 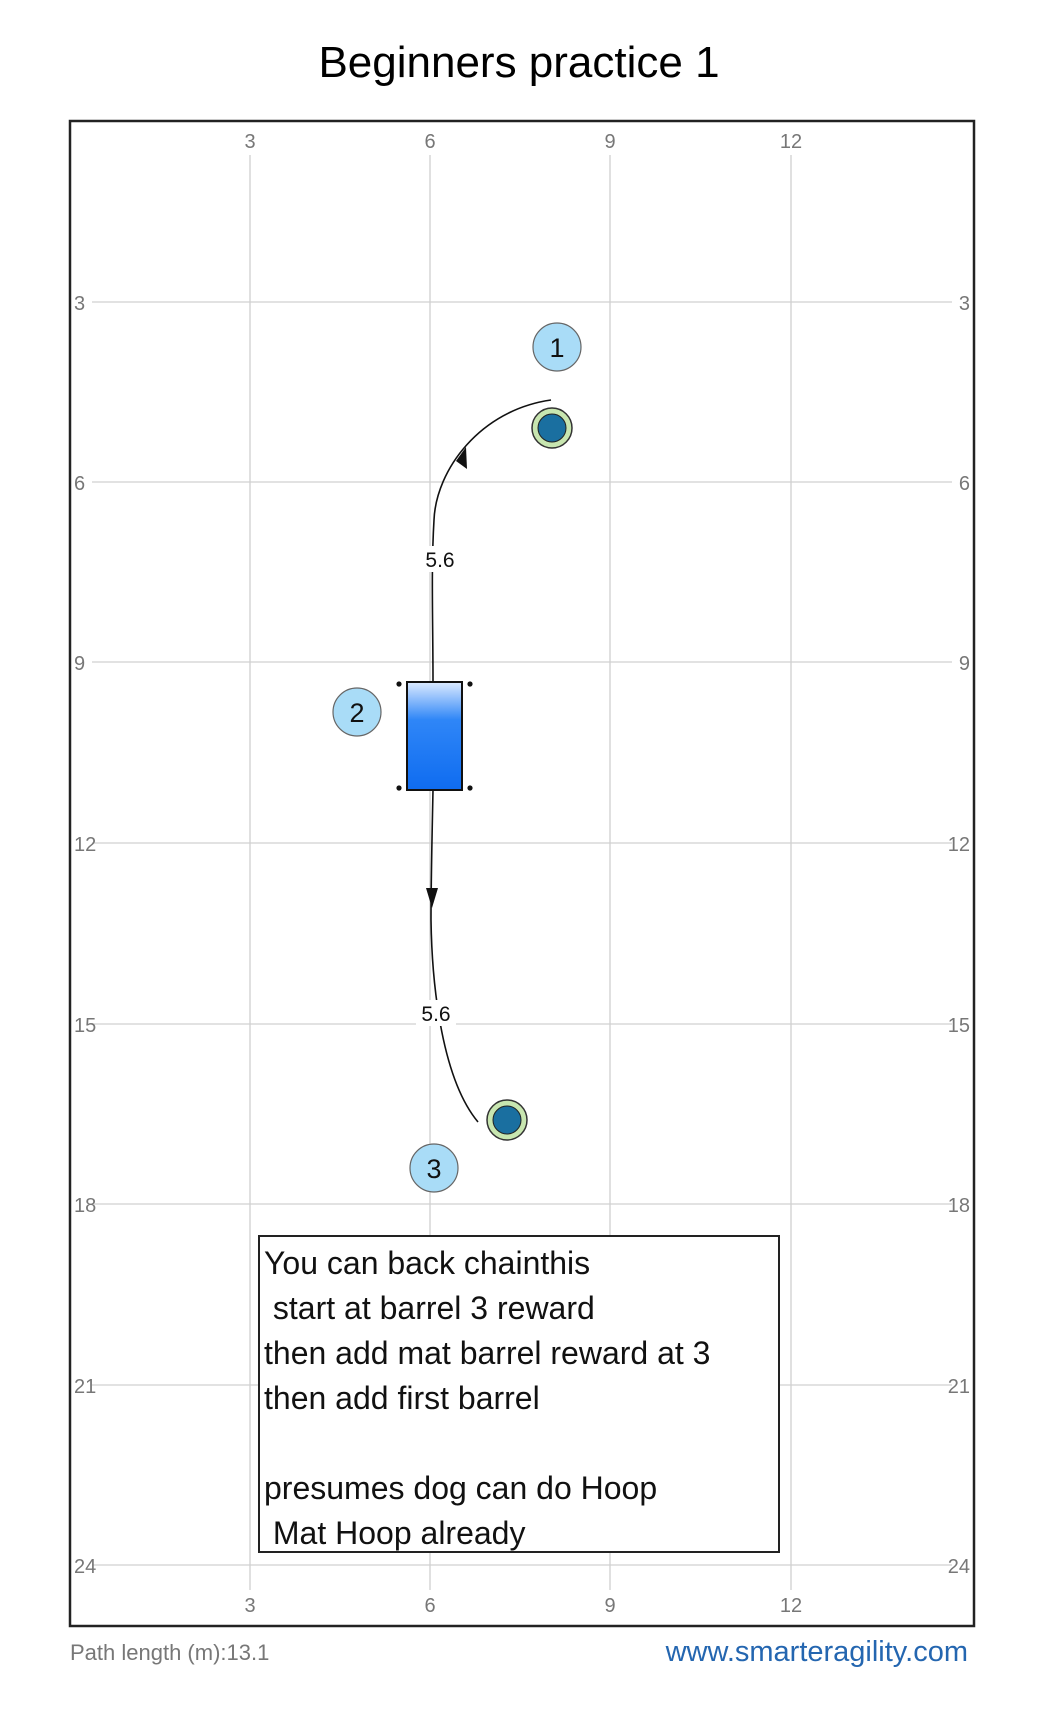 I want to click on y-tick-right: 15, so click(x=959, y=1026).